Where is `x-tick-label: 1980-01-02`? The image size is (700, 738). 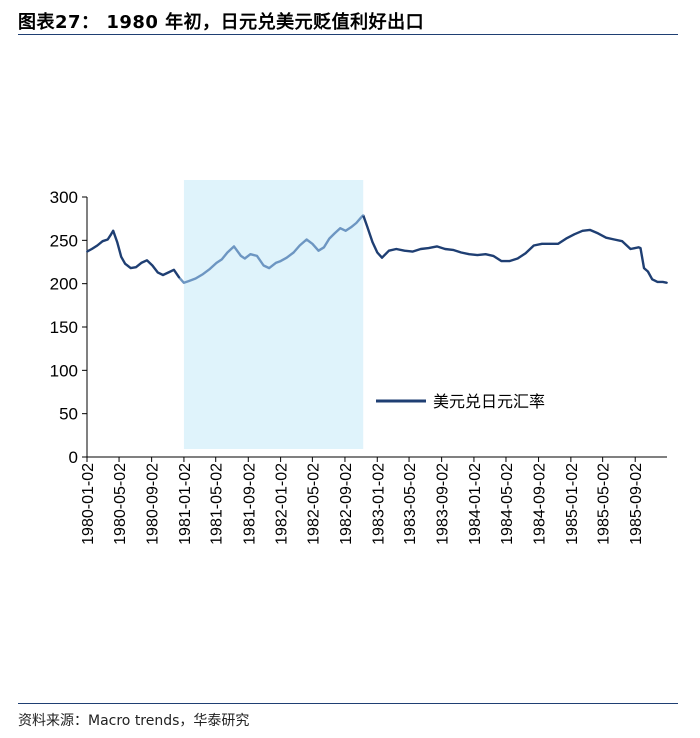 x-tick-label: 1980-01-02 is located at coordinates (88, 504).